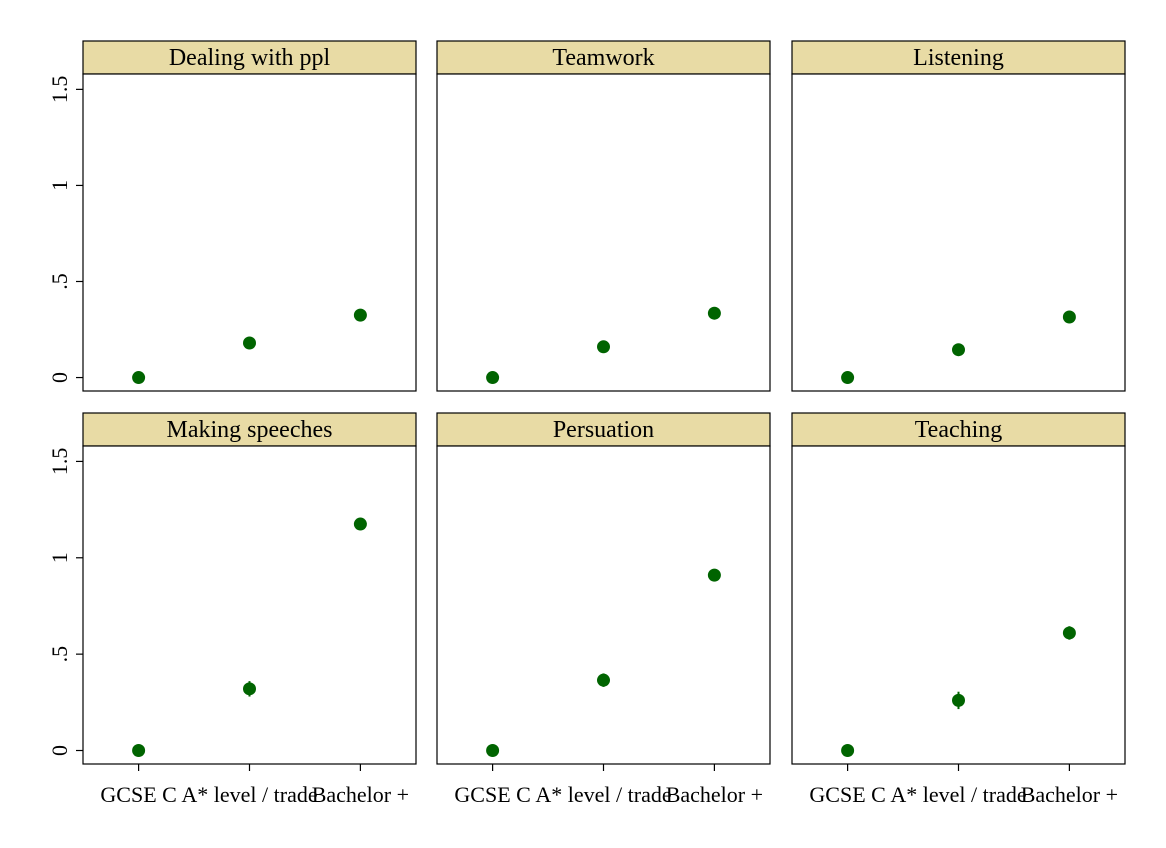 The image size is (1166, 848). I want to click on facet-title: Teaching, so click(959, 430).